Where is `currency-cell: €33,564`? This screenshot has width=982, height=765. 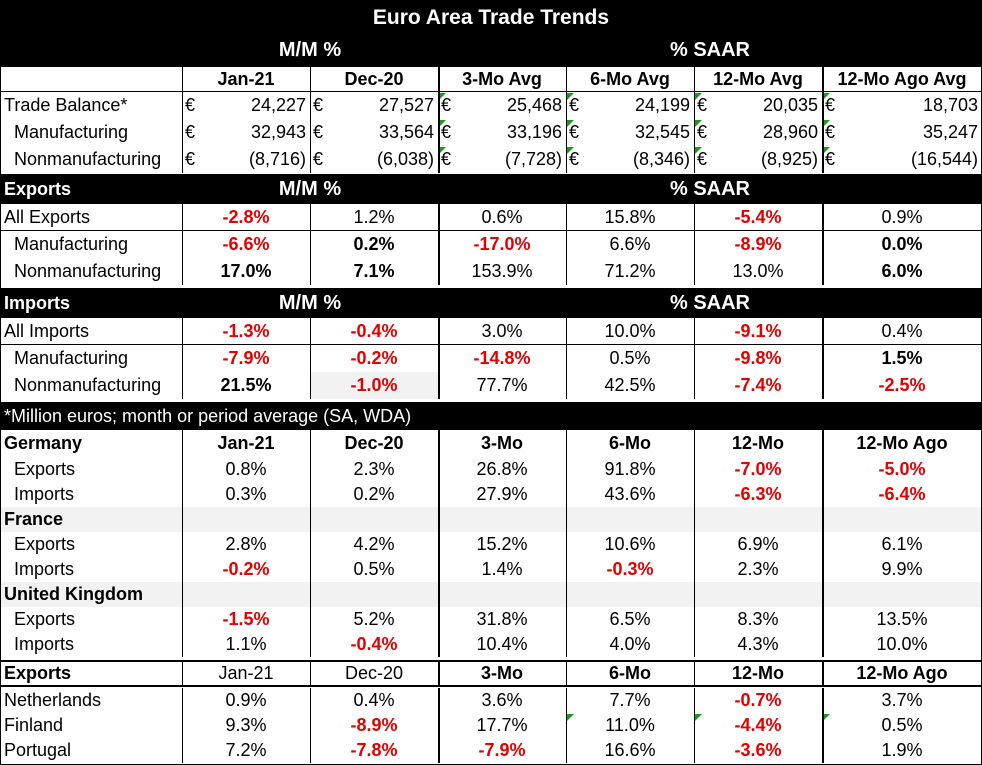
currency-cell: €33,564 is located at coordinates (374, 132).